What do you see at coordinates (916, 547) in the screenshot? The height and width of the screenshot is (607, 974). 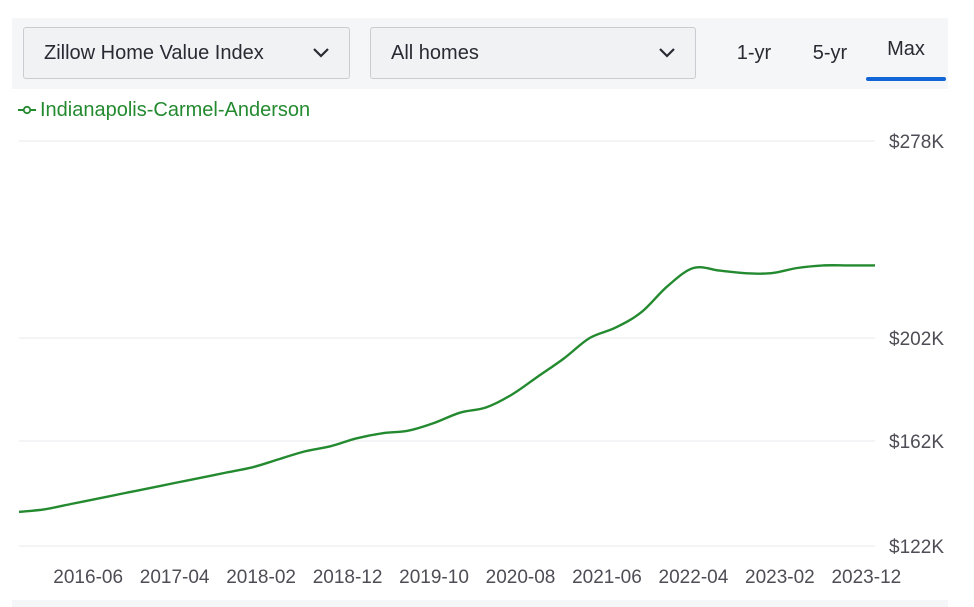 I see `y-tick-label: $122K` at bounding box center [916, 547].